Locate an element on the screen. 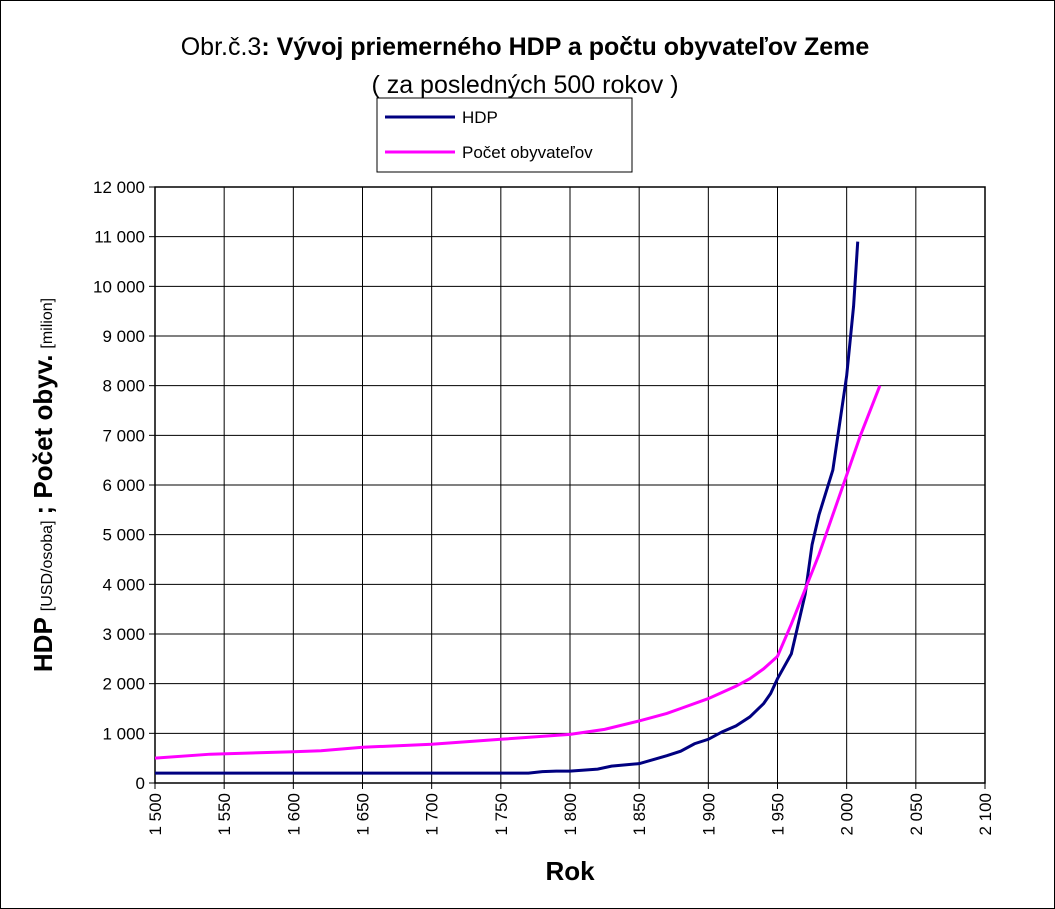 This screenshot has width=1055, height=909. y-axis-label-part: ; Počet obyv. is located at coordinates (43, 435).